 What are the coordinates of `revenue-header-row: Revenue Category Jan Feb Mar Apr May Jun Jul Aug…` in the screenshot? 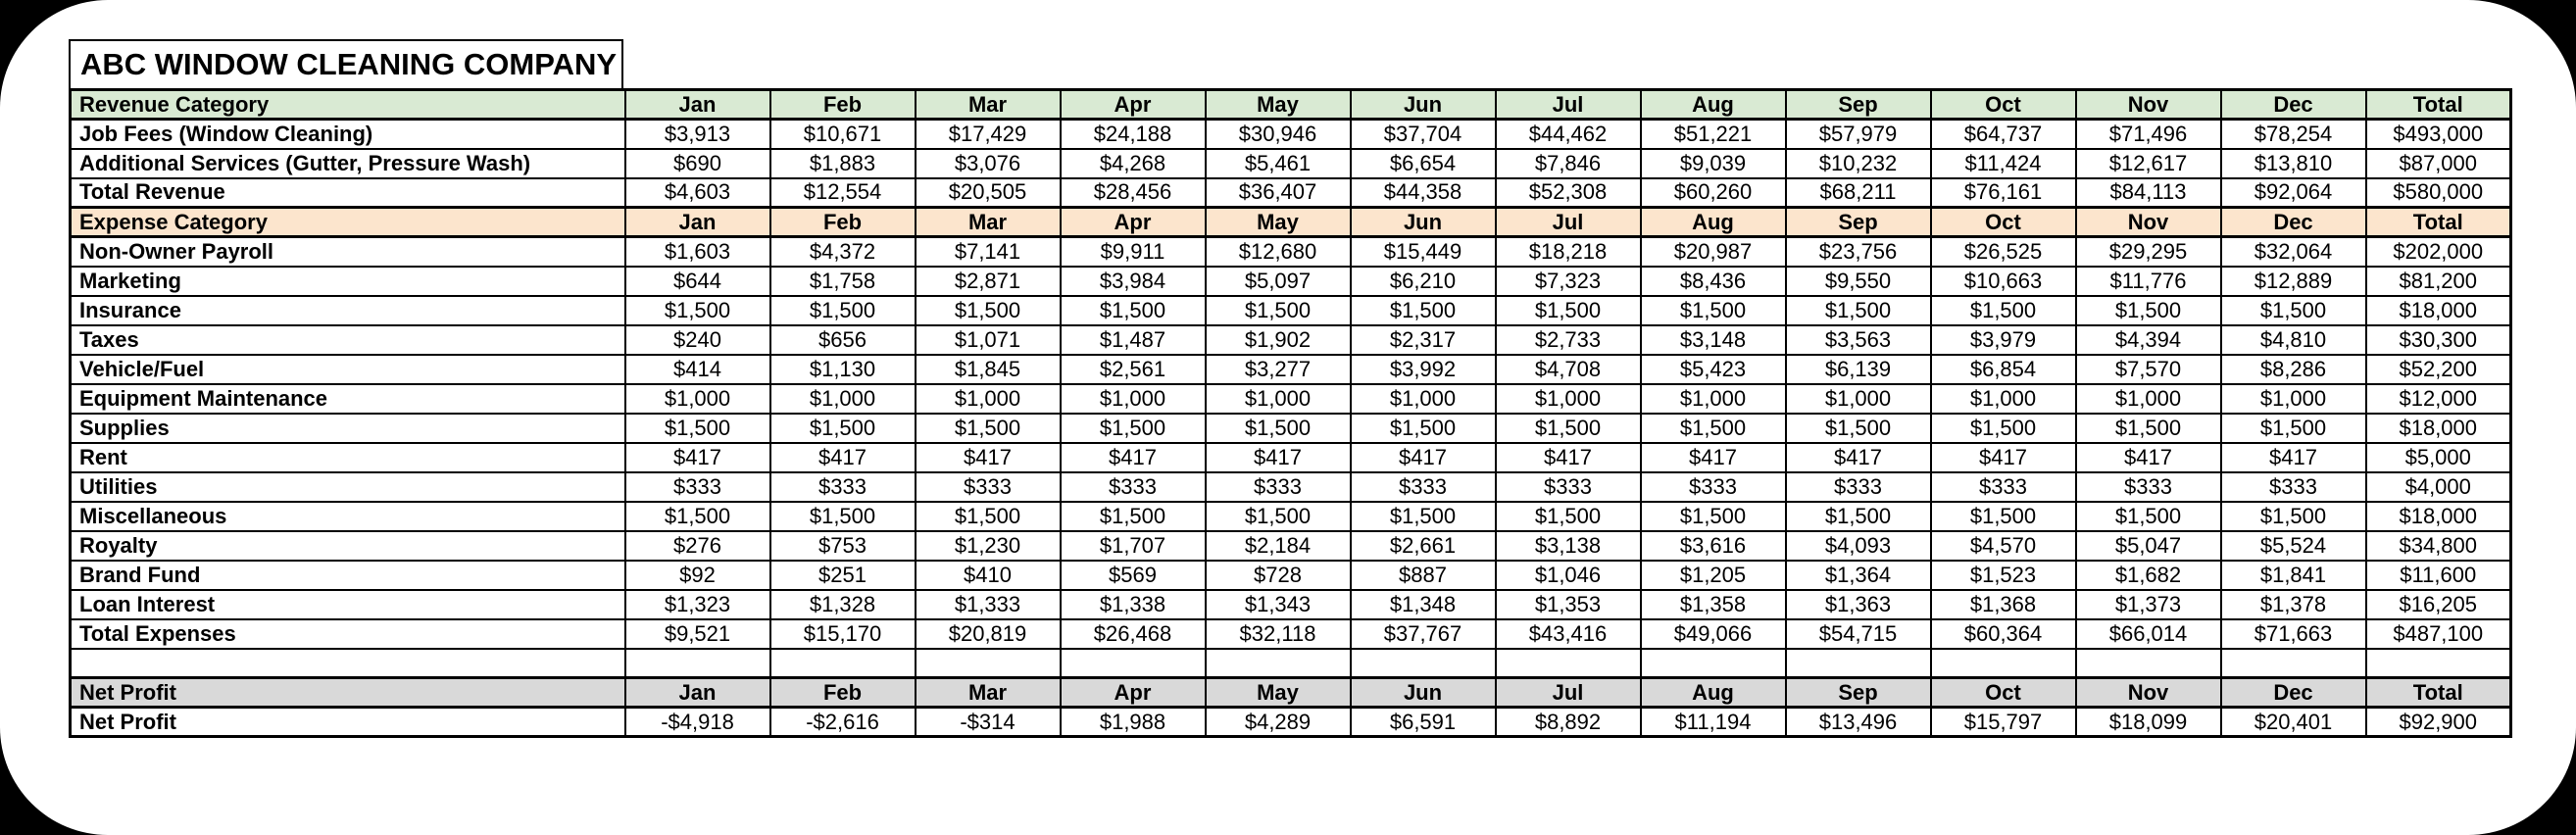 It's located at (1290, 105).